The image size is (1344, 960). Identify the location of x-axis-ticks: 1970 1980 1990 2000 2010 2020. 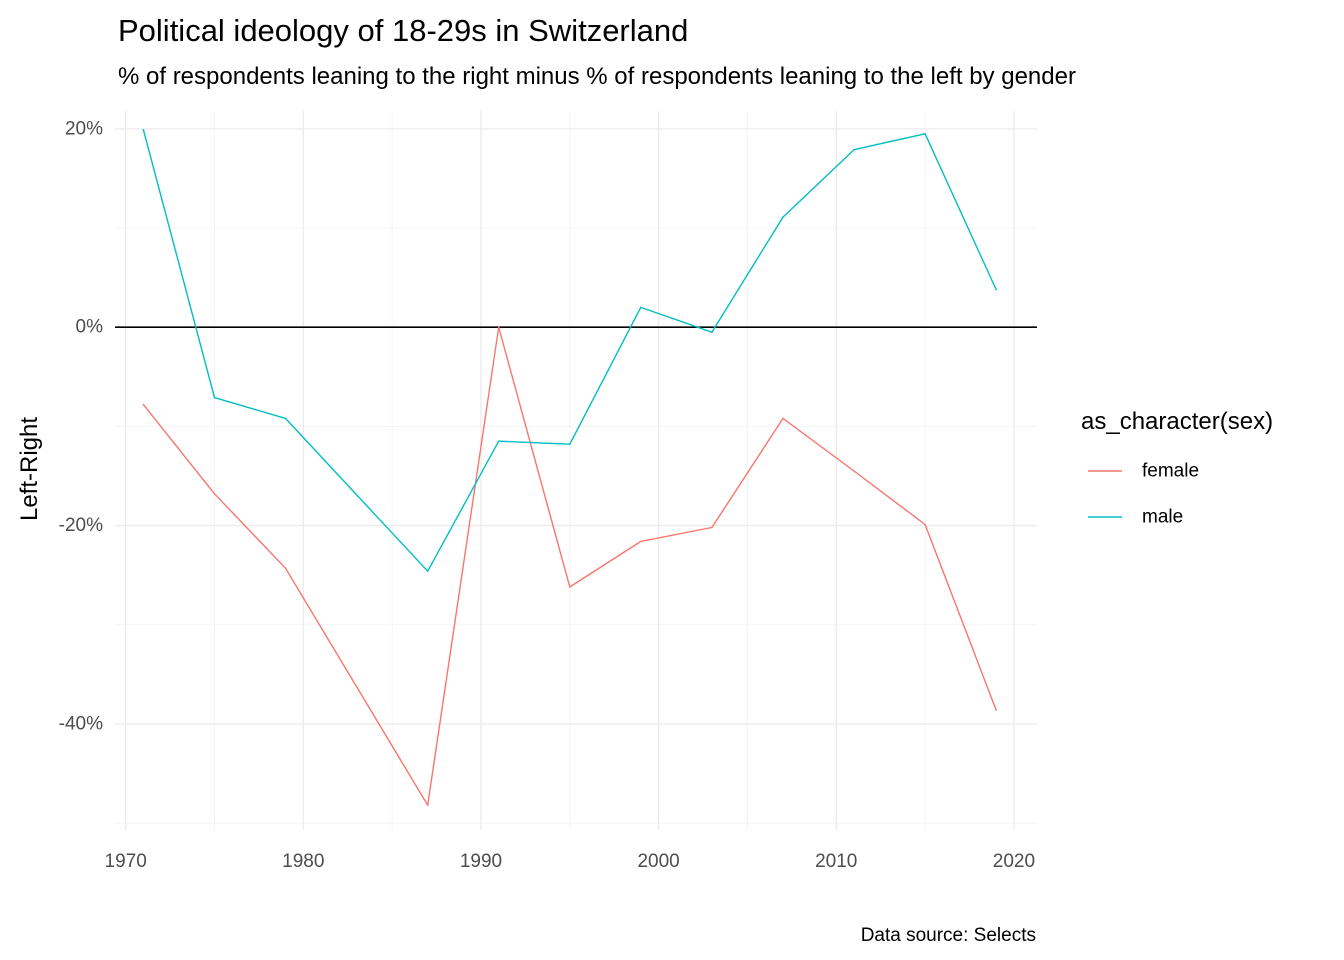
(570, 861).